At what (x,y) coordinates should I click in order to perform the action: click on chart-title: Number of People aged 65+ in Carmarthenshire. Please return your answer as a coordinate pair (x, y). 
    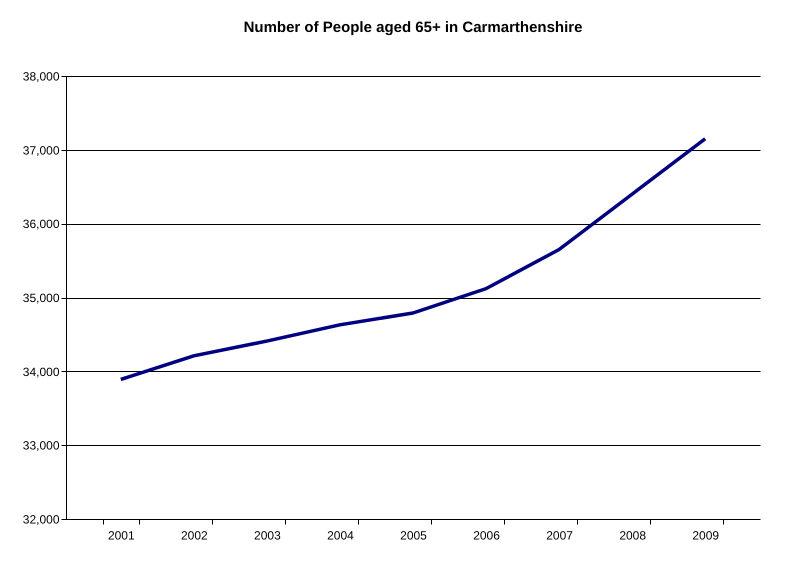
    Looking at the image, I should click on (413, 27).